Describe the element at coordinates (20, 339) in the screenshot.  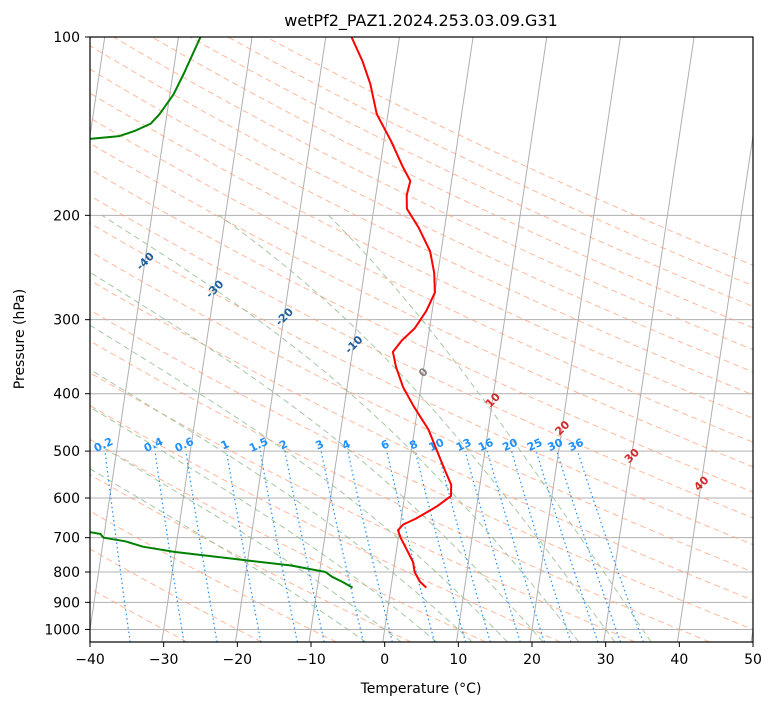
I see `y-axis-label: Pressure (hPa)` at that location.